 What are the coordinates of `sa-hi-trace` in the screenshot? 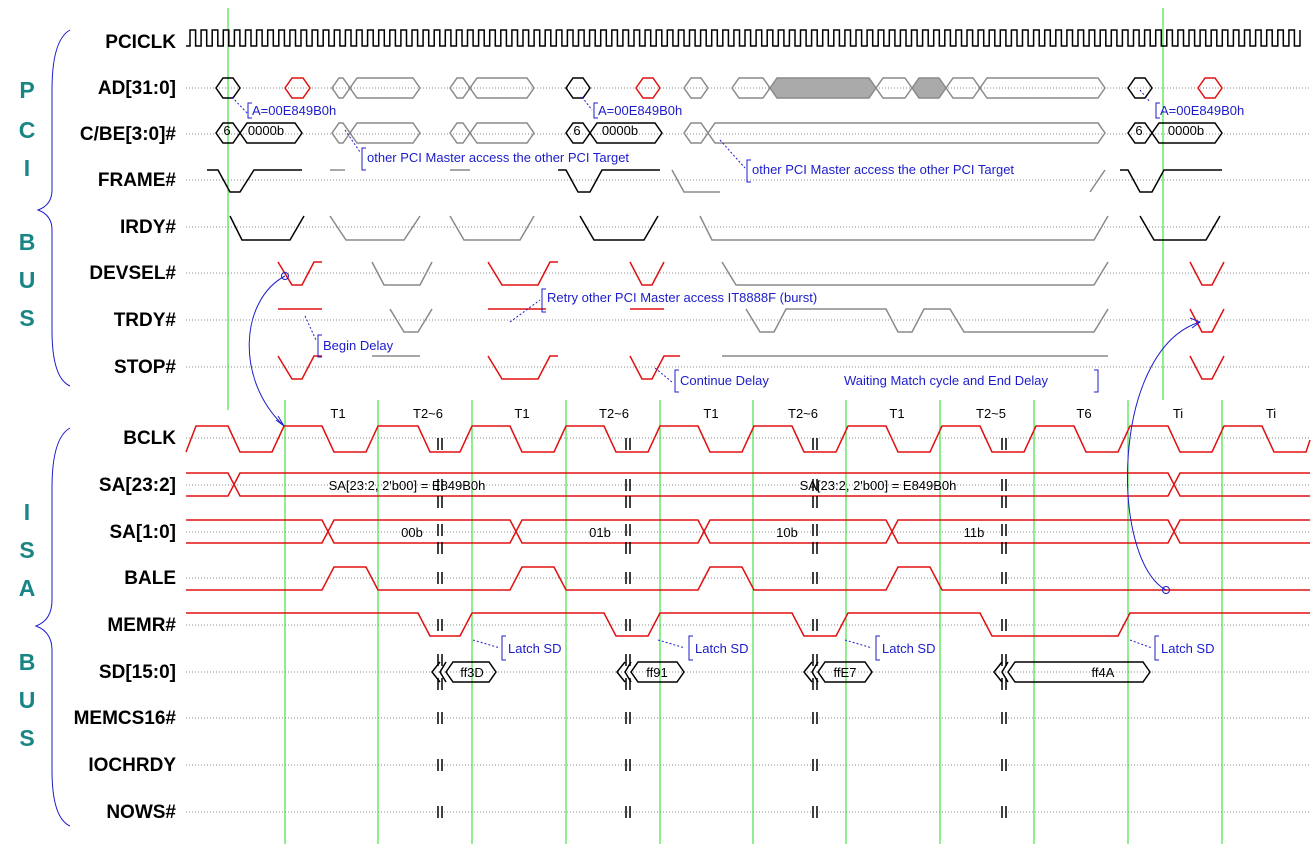 It's located at (748, 484).